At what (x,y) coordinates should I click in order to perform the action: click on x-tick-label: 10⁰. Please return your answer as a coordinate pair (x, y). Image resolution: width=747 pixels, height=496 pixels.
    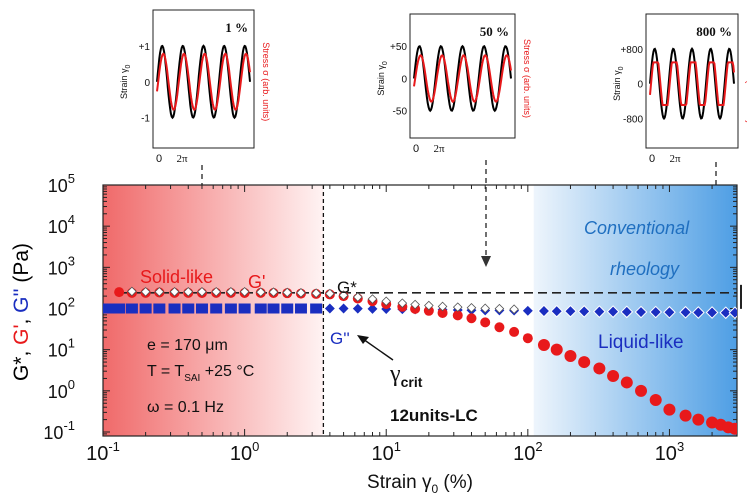
    Looking at the image, I should click on (244, 452).